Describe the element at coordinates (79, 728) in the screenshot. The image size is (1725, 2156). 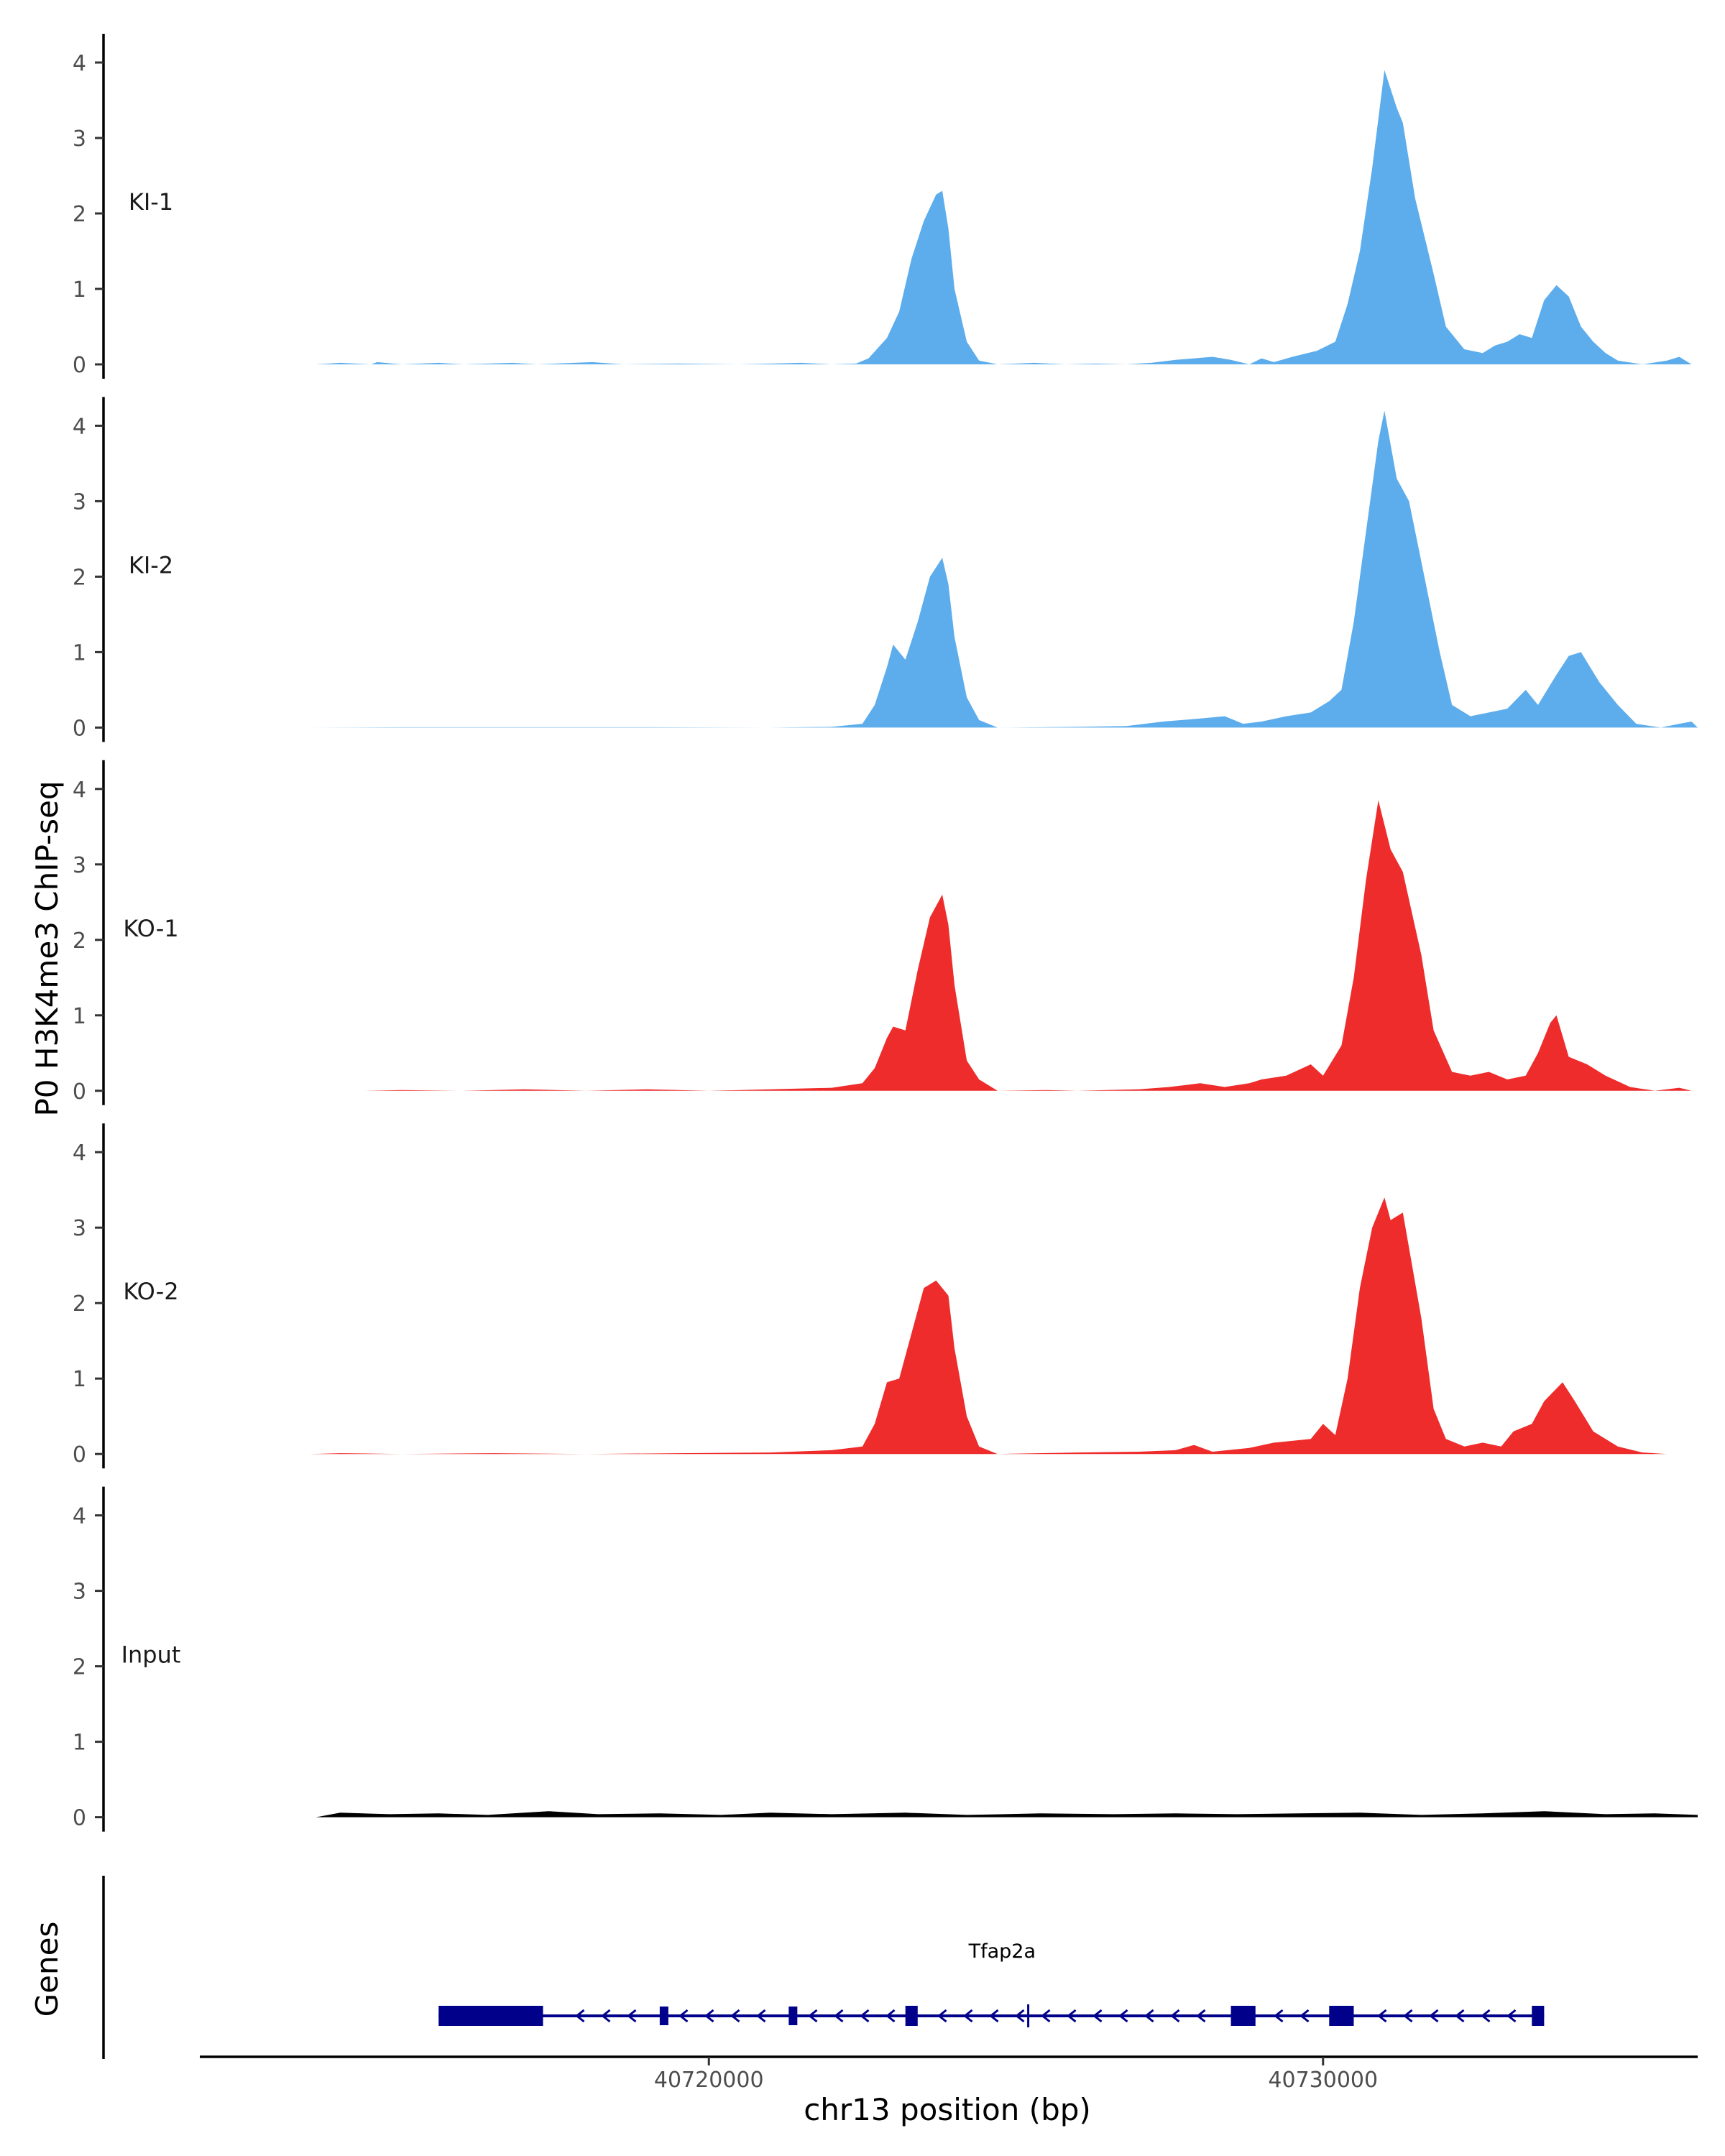
I see `y-tick-label-ki-2-0: 0` at that location.